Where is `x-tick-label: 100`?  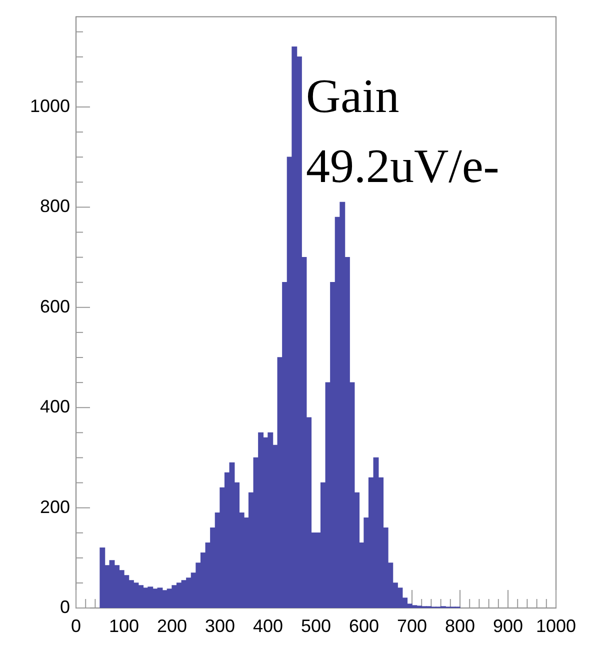
x-tick-label: 100 is located at coordinates (124, 626).